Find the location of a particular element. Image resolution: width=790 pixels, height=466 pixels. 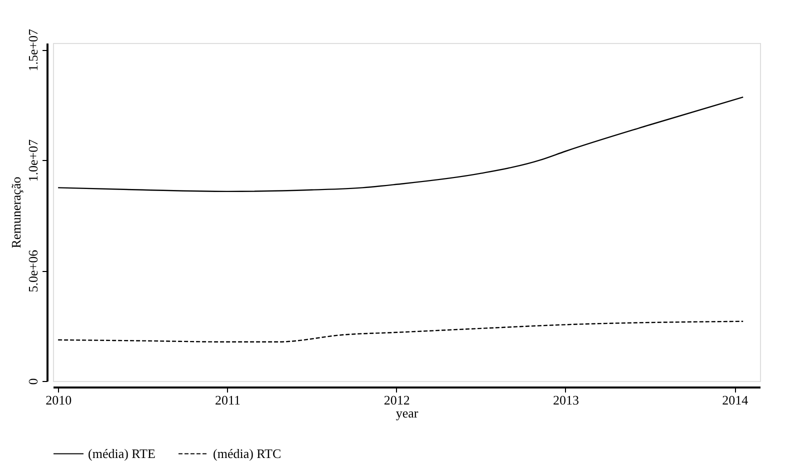

x-tick-label: 2013 is located at coordinates (565, 400).